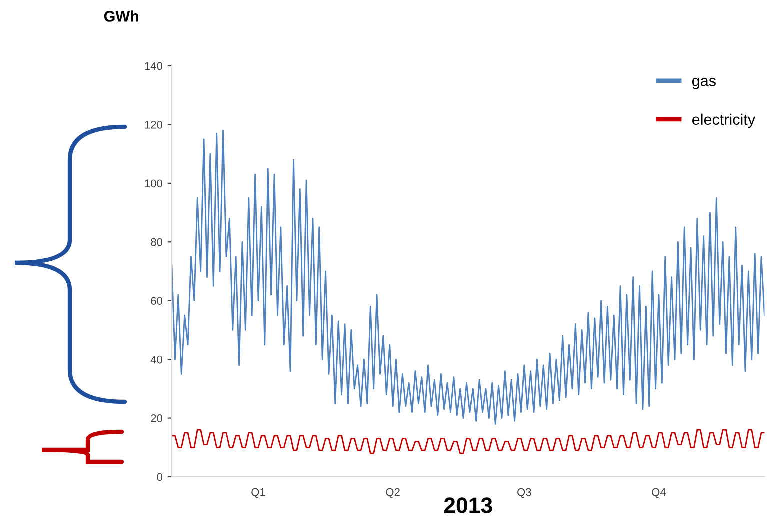  I want to click on legend-label: gas, so click(704, 84).